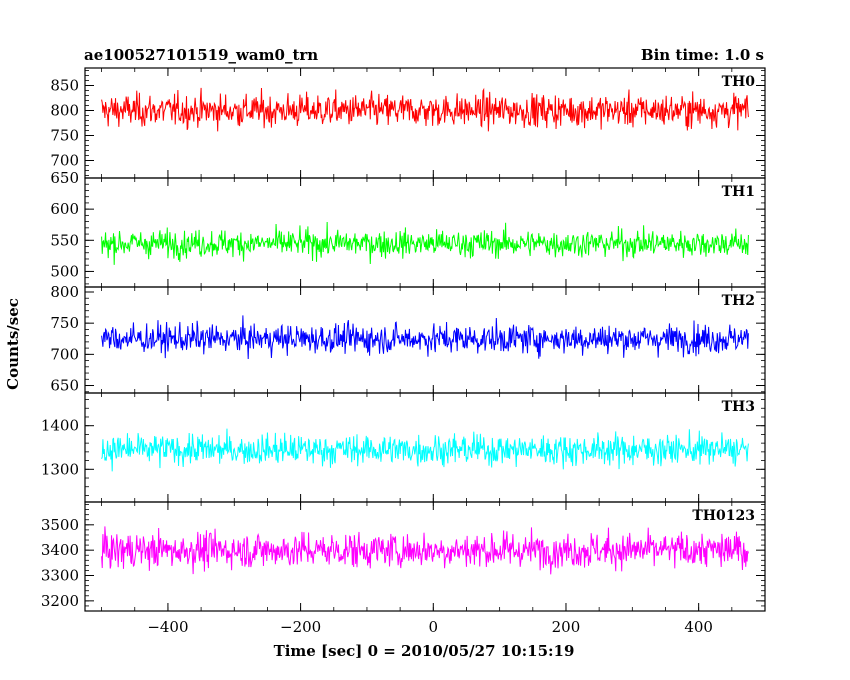 This screenshot has width=850, height=680. What do you see at coordinates (201, 55) in the screenshot?
I see `chart-title-left: ae100527101519_wam0_trn` at bounding box center [201, 55].